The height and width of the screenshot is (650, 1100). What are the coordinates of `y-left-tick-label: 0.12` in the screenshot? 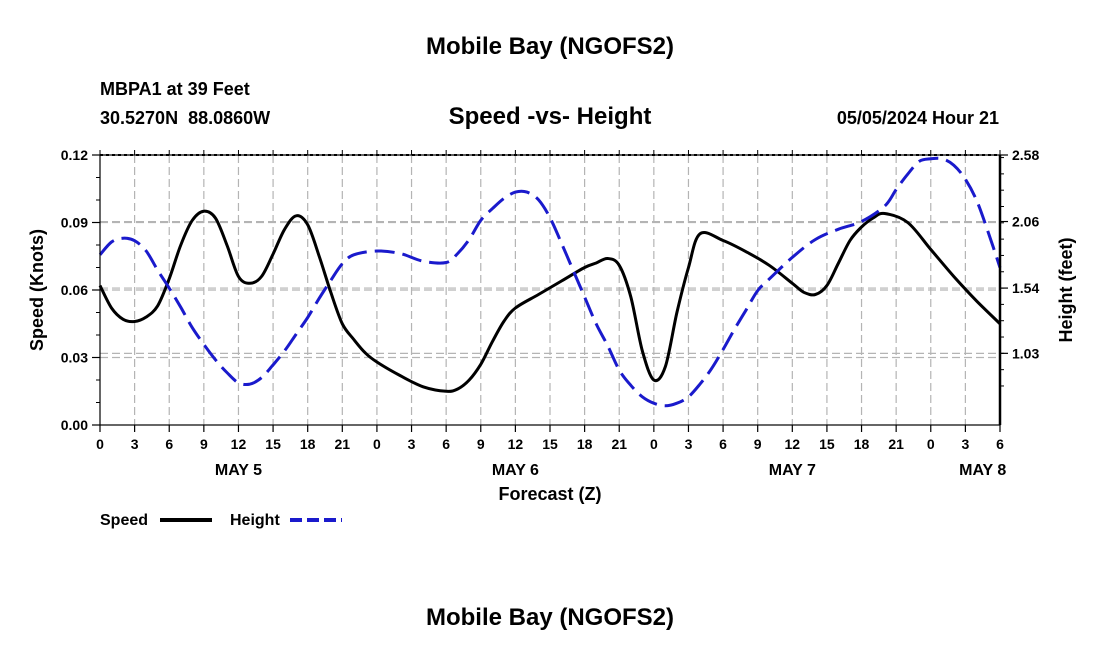 It's located at (74, 155).